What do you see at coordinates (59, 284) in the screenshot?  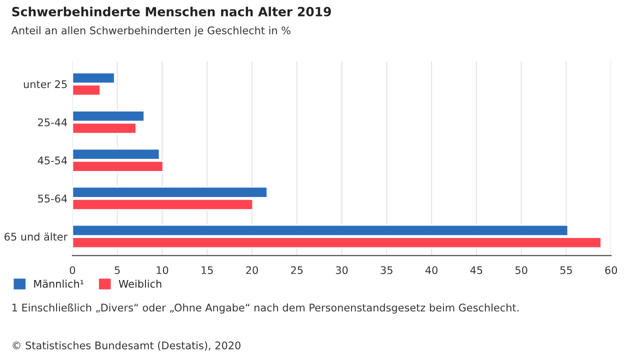 I see `legend-label: Männlich¹` at bounding box center [59, 284].